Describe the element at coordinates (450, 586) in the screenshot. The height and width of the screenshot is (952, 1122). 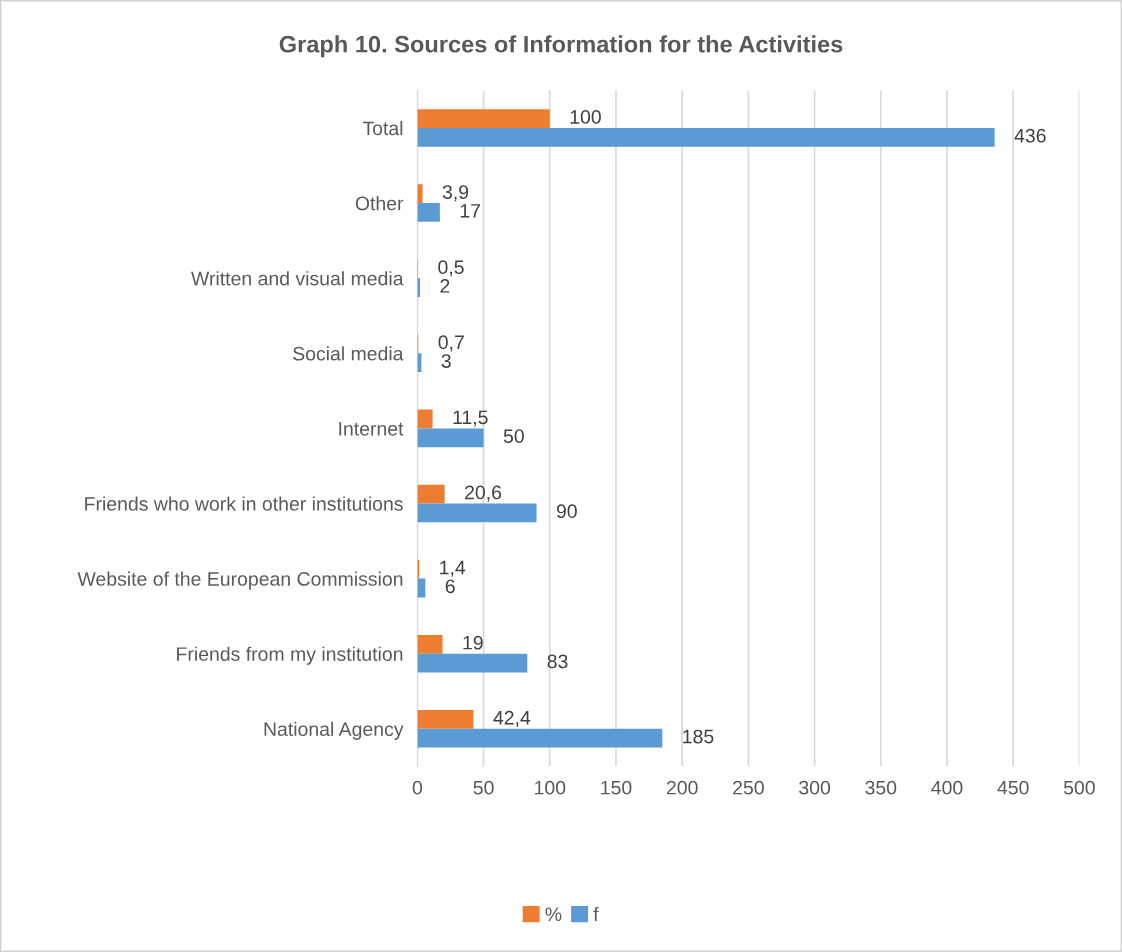
I see `data-label: 6` at that location.